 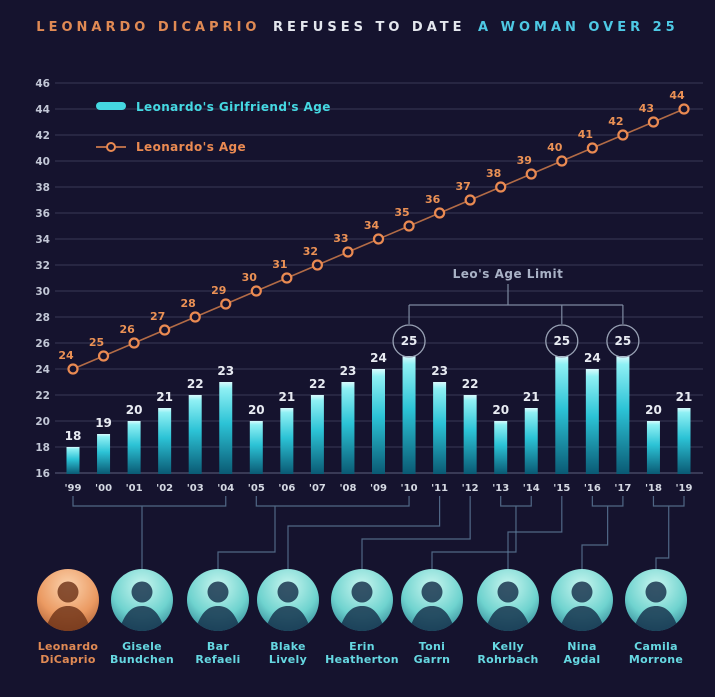 I want to click on bar-value-label: 22, so click(x=195, y=384).